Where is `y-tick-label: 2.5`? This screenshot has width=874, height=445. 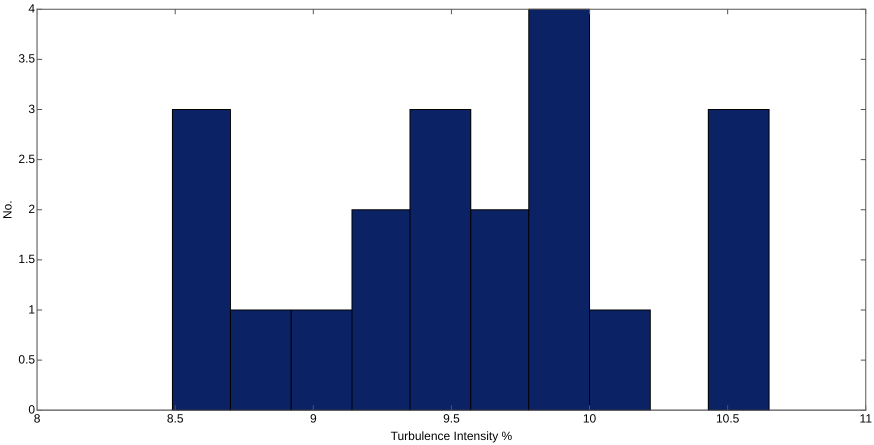 y-tick-label: 2.5 is located at coordinates (27, 159).